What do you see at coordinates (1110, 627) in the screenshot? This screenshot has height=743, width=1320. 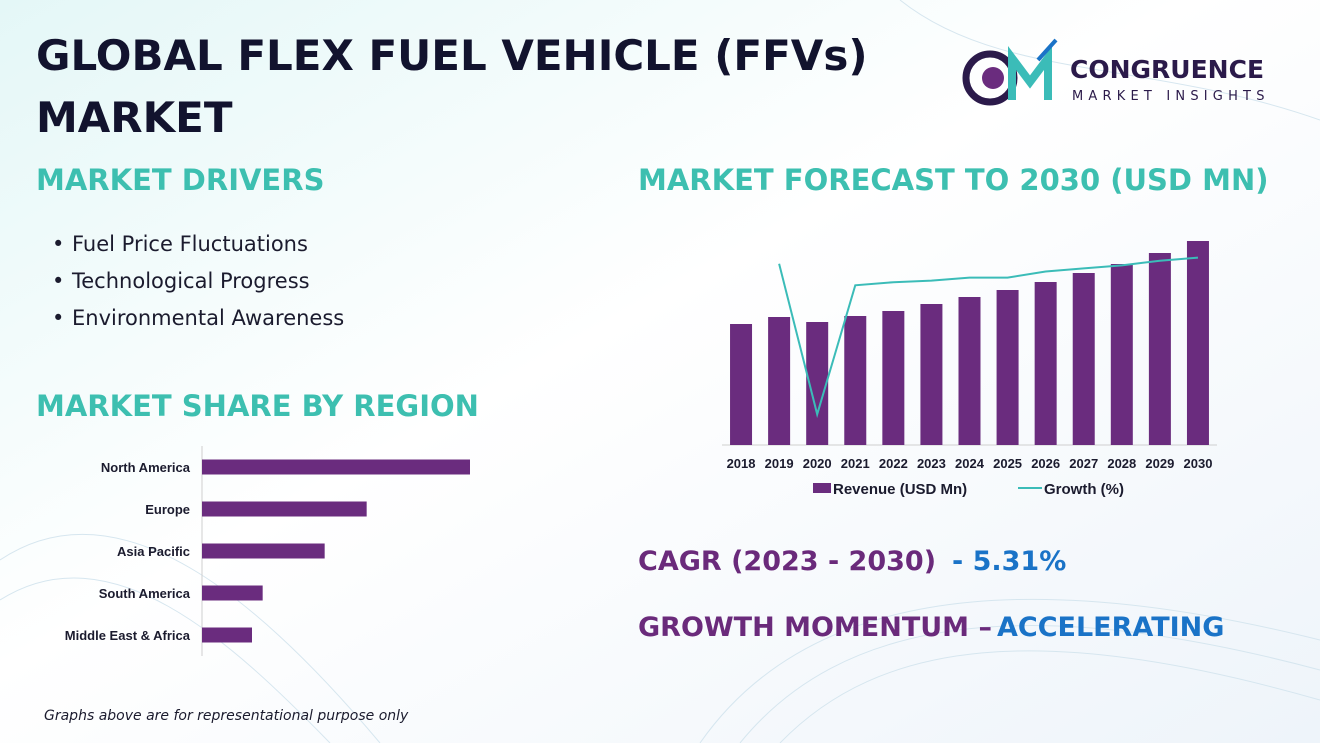 I see `momentum-value: ACCELERATING` at bounding box center [1110, 627].